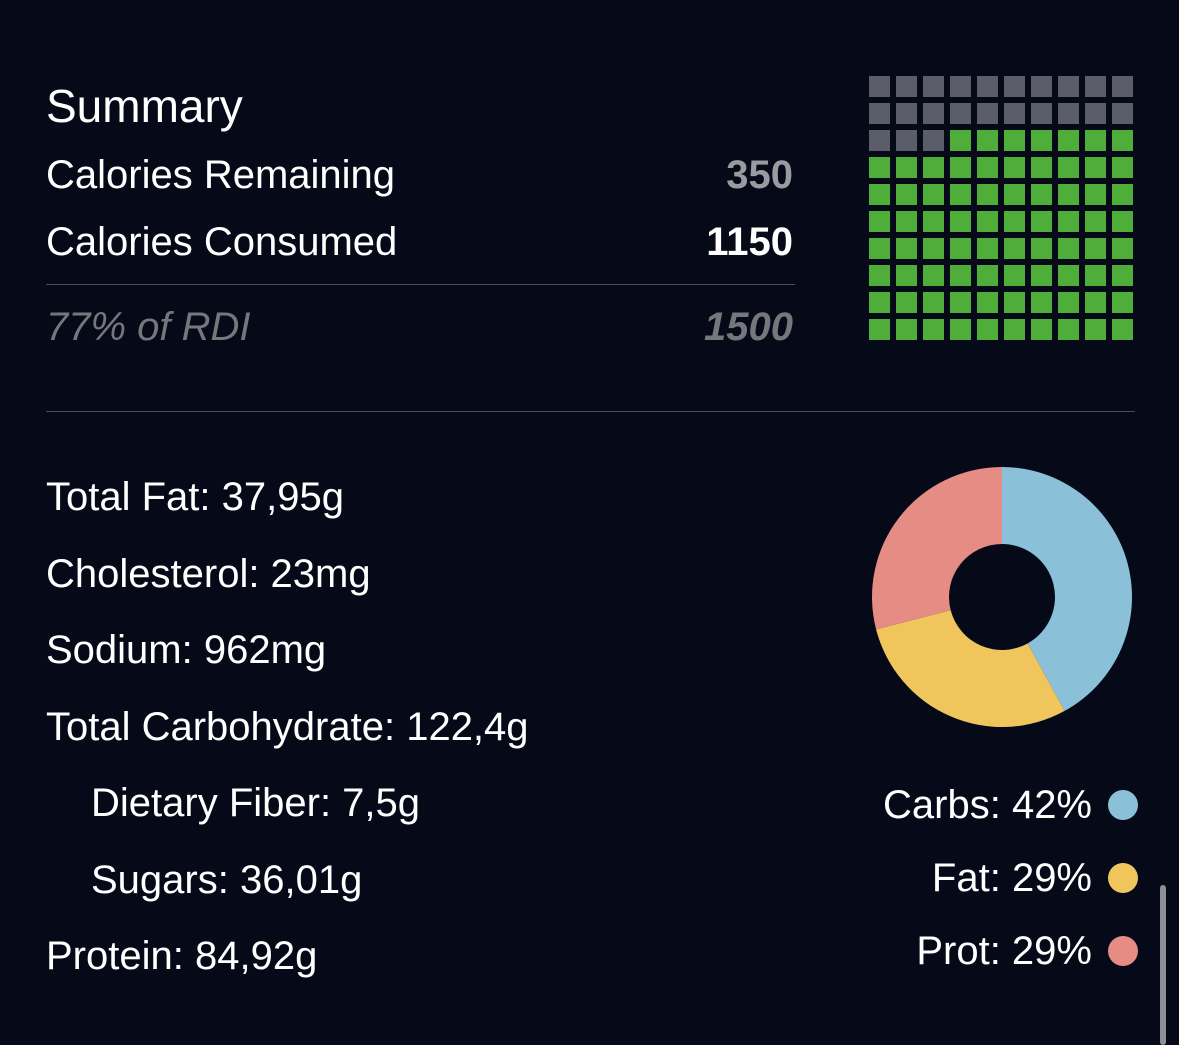 Image resolution: width=1179 pixels, height=1045 pixels. I want to click on cholesterol-text: Cholesterol: 23mg, so click(208, 574).